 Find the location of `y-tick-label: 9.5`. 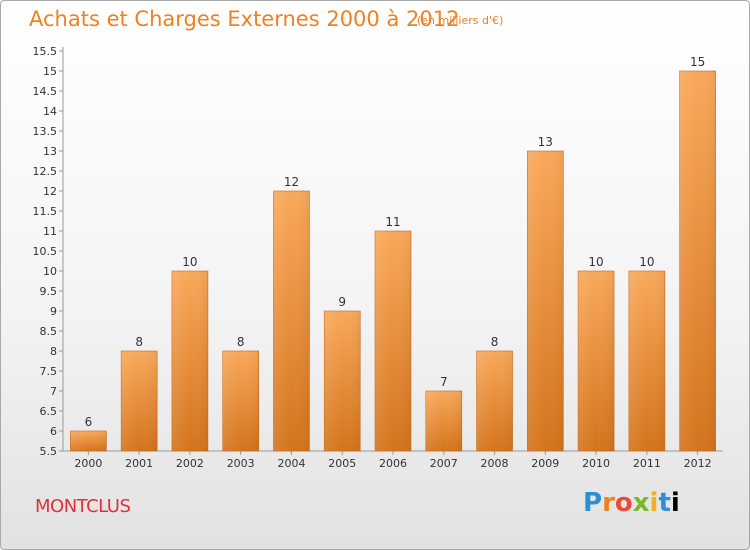

y-tick-label: 9.5 is located at coordinates (49, 291).